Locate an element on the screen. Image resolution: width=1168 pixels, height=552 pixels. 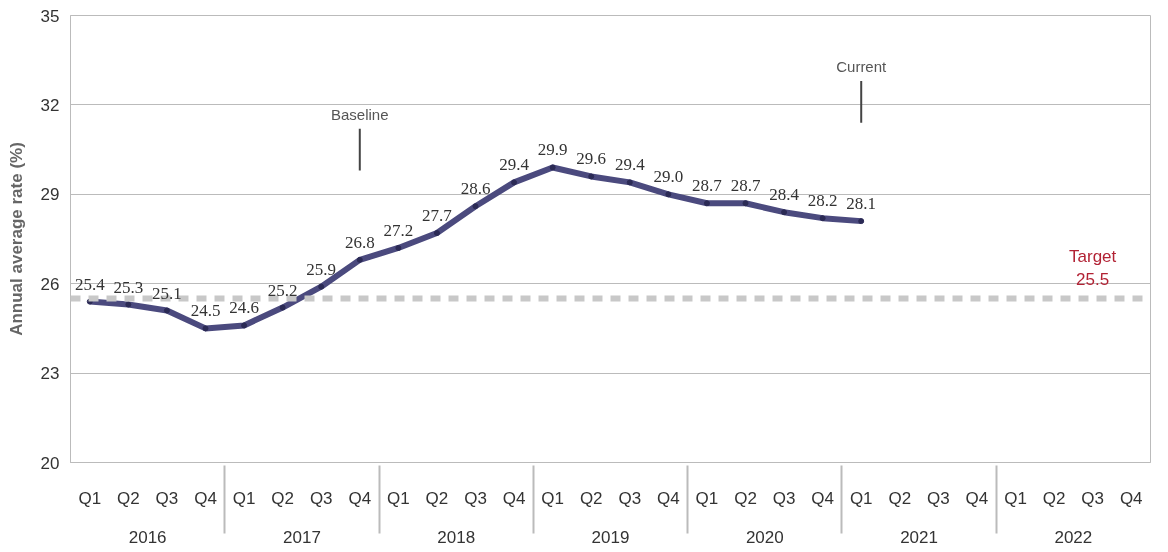
y-axis-title: Annual average rate (%) is located at coordinates (16, 239).